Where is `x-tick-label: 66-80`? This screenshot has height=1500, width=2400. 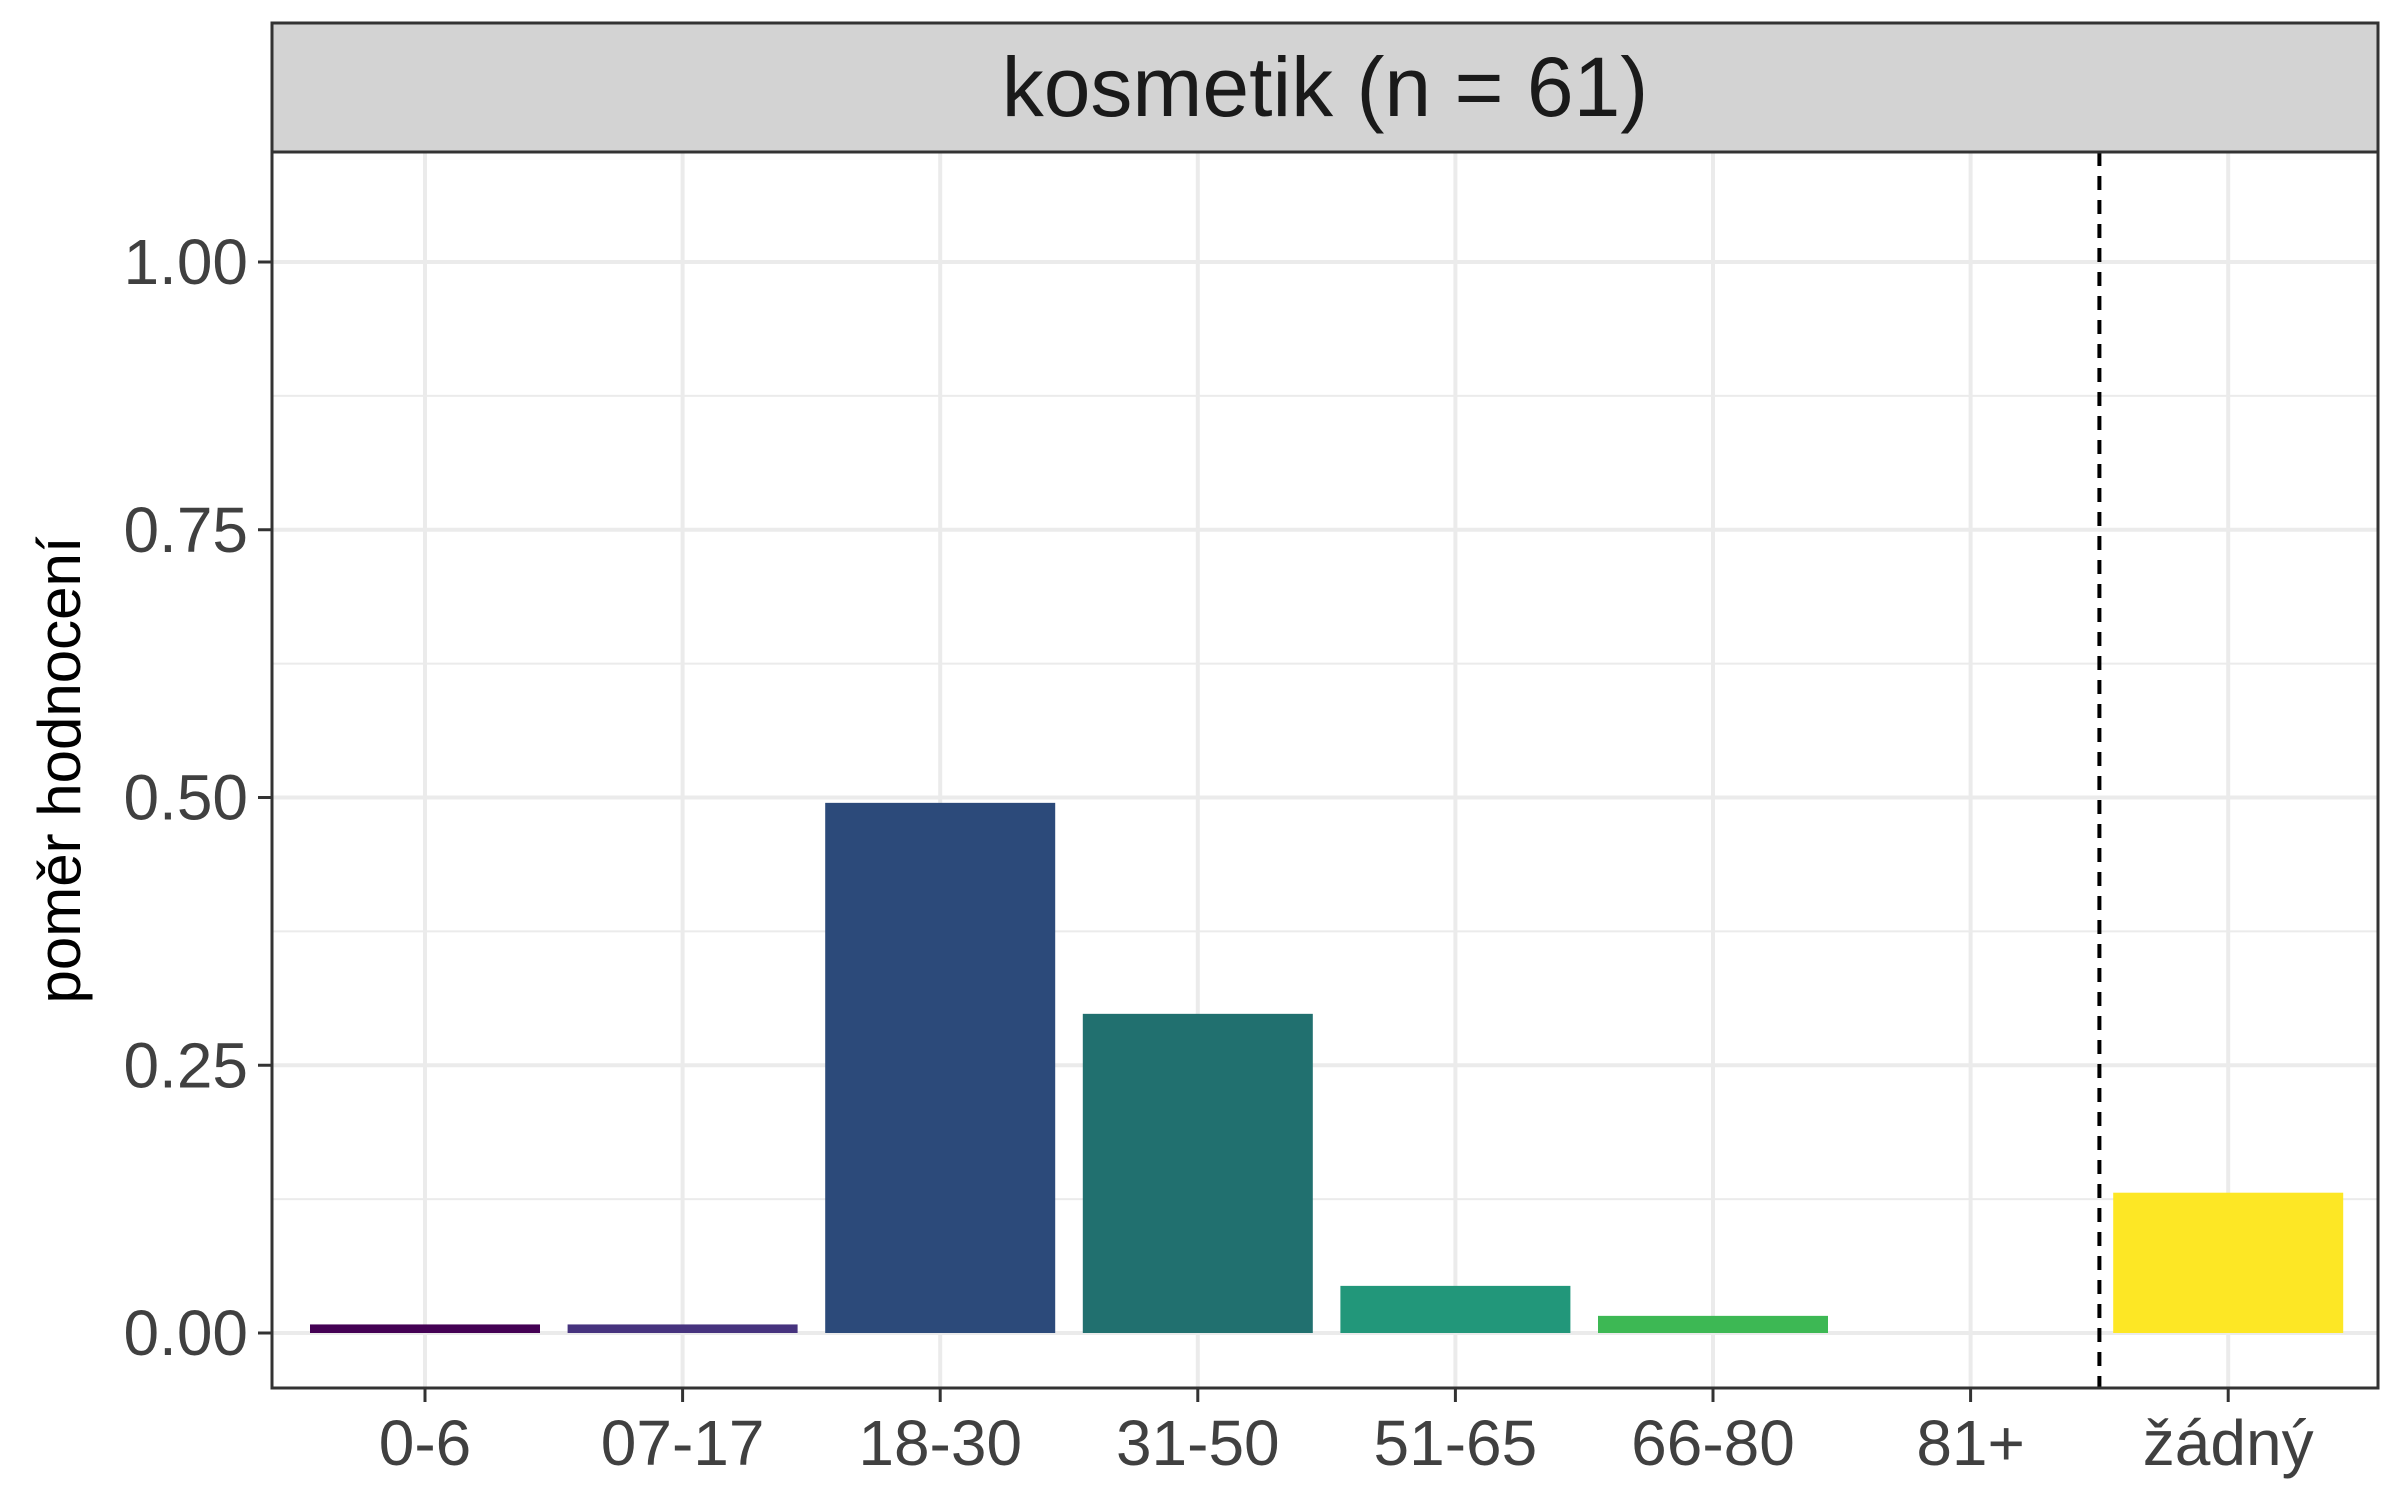
x-tick-label: 66-80 is located at coordinates (1713, 1443).